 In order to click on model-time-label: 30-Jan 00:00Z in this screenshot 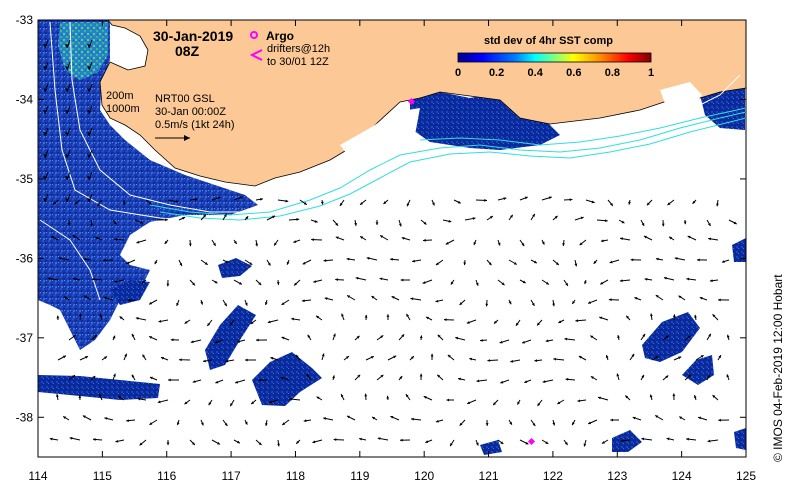, I will do `click(190, 112)`.